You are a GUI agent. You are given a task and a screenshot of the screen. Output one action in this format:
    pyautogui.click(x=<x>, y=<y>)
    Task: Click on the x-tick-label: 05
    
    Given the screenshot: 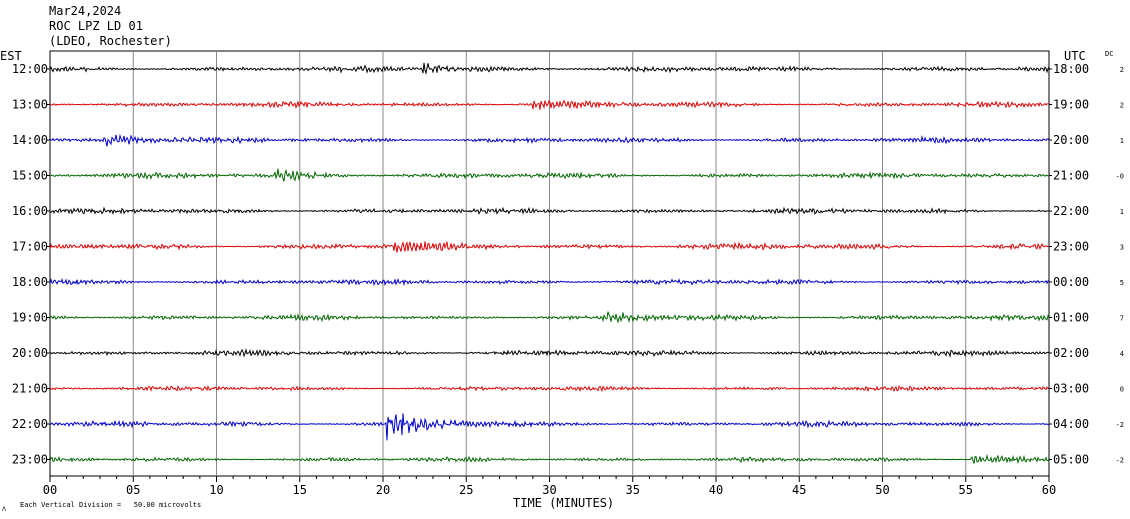 What is the action you would take?
    pyautogui.click(x=133, y=490)
    